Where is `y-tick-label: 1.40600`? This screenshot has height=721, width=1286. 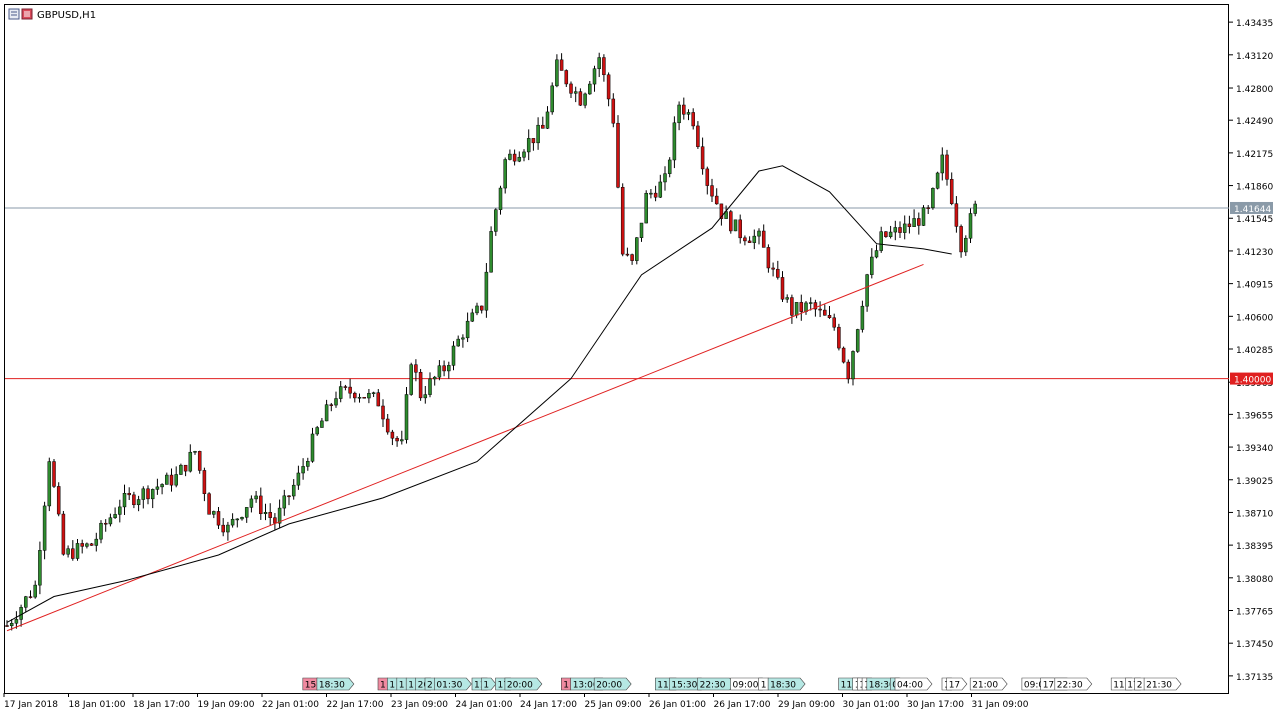
y-tick-label: 1.40600 is located at coordinates (1254, 318).